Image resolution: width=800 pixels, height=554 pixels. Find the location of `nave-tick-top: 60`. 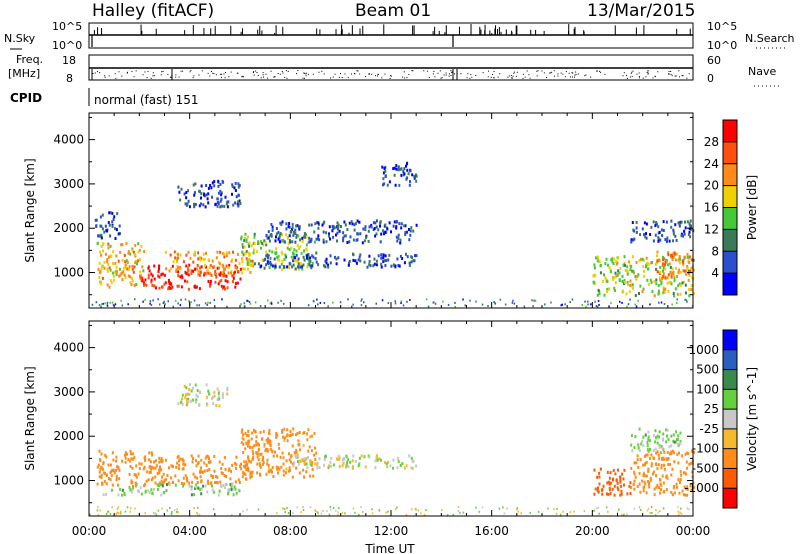

nave-tick-top: 60 is located at coordinates (714, 60).